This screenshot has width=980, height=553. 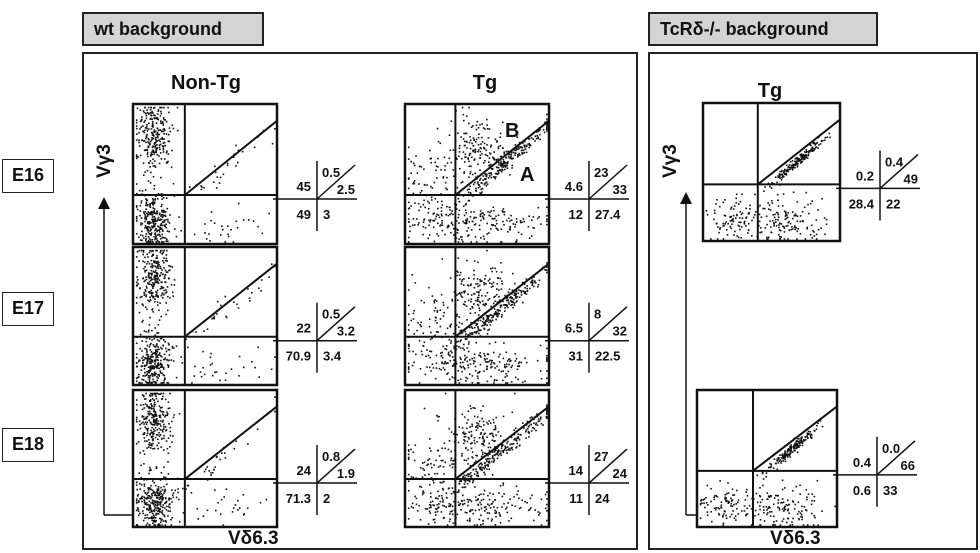 I want to click on plot-panel-0-e16, so click(x=205, y=174).